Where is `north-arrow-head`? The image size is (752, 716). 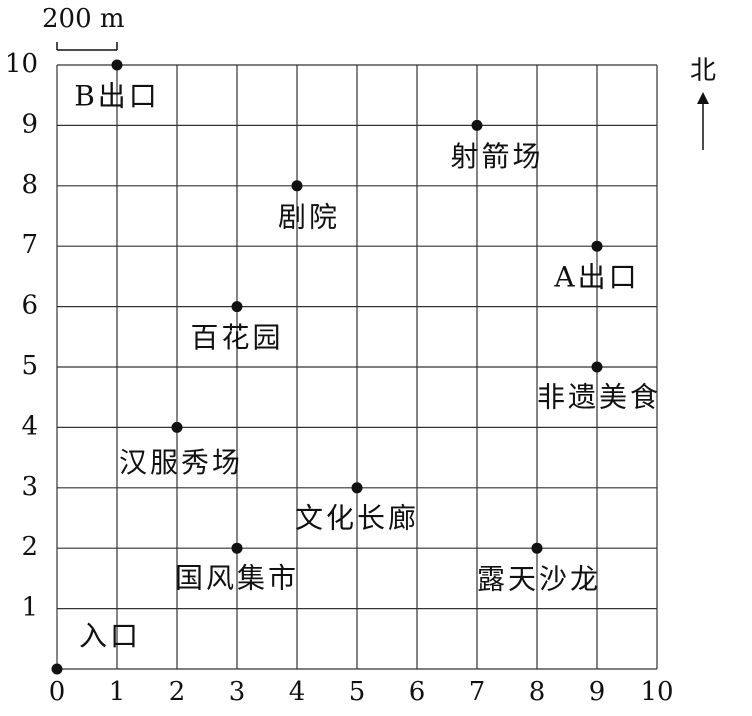 north-arrow-head is located at coordinates (703, 98).